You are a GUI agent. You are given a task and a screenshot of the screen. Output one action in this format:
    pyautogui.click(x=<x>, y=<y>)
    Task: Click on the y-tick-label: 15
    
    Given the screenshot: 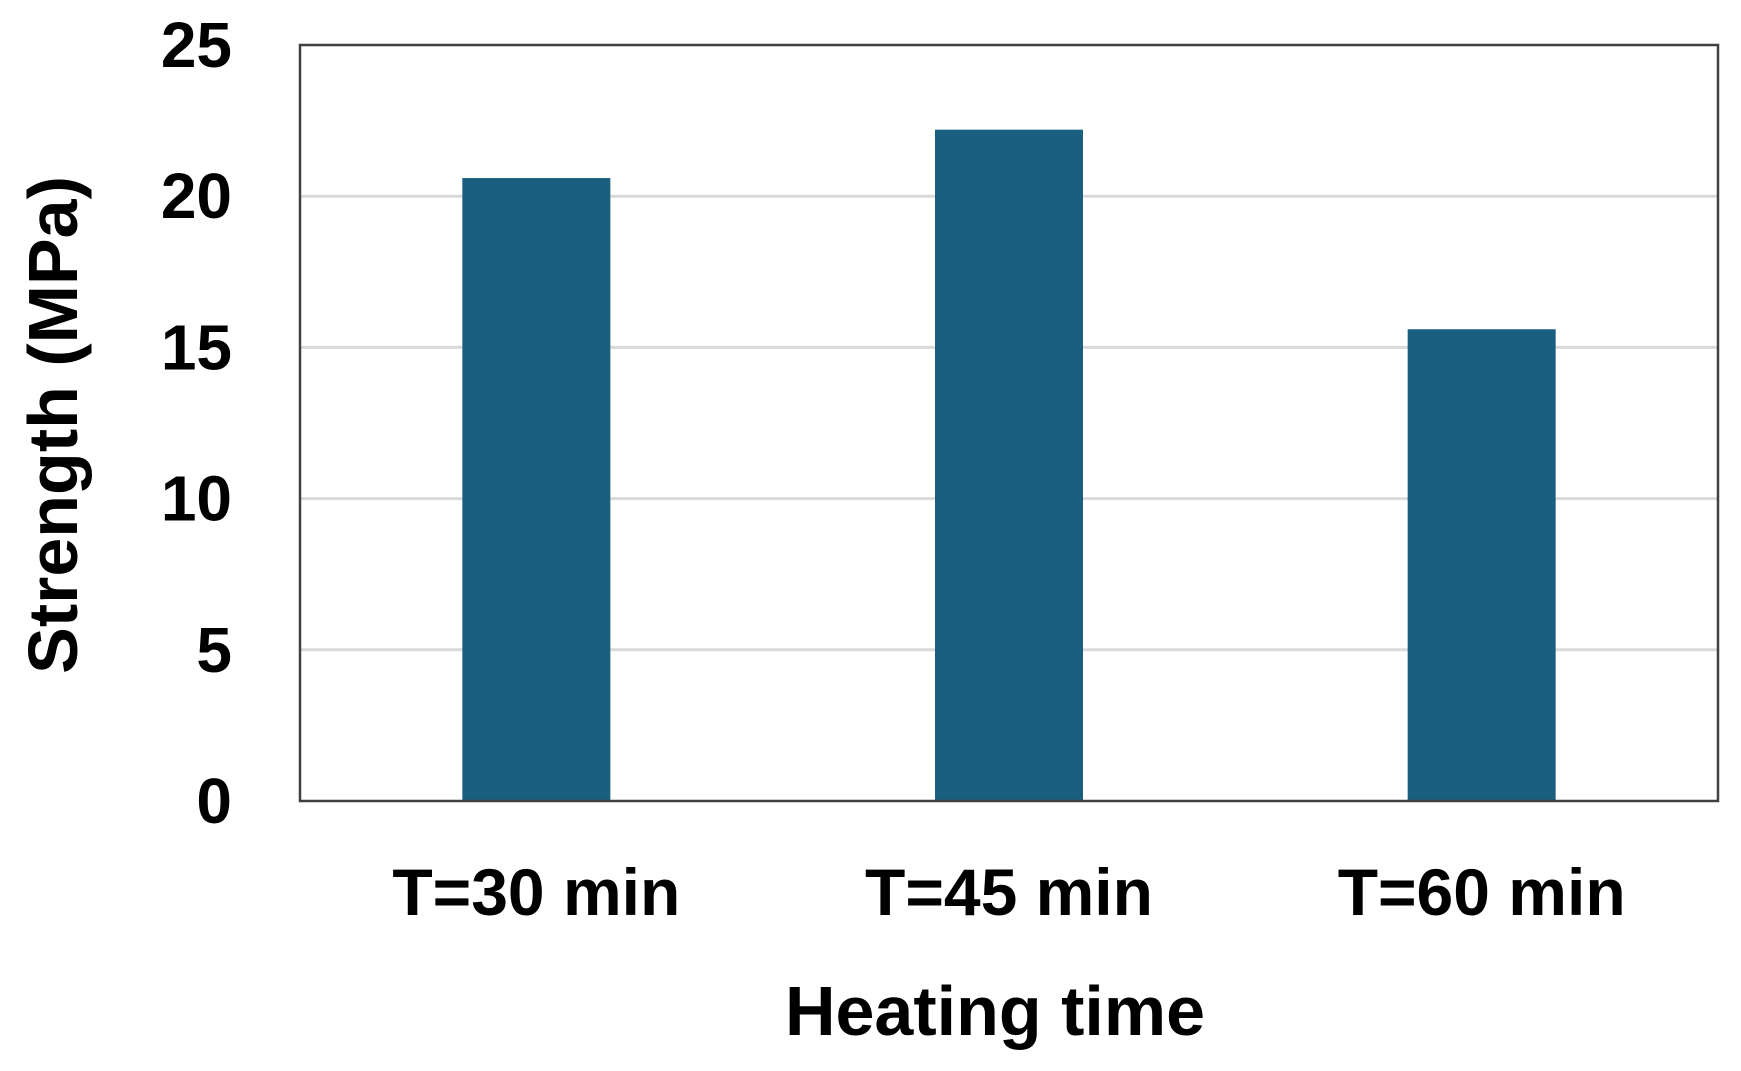 What is the action you would take?
    pyautogui.click(x=196, y=347)
    